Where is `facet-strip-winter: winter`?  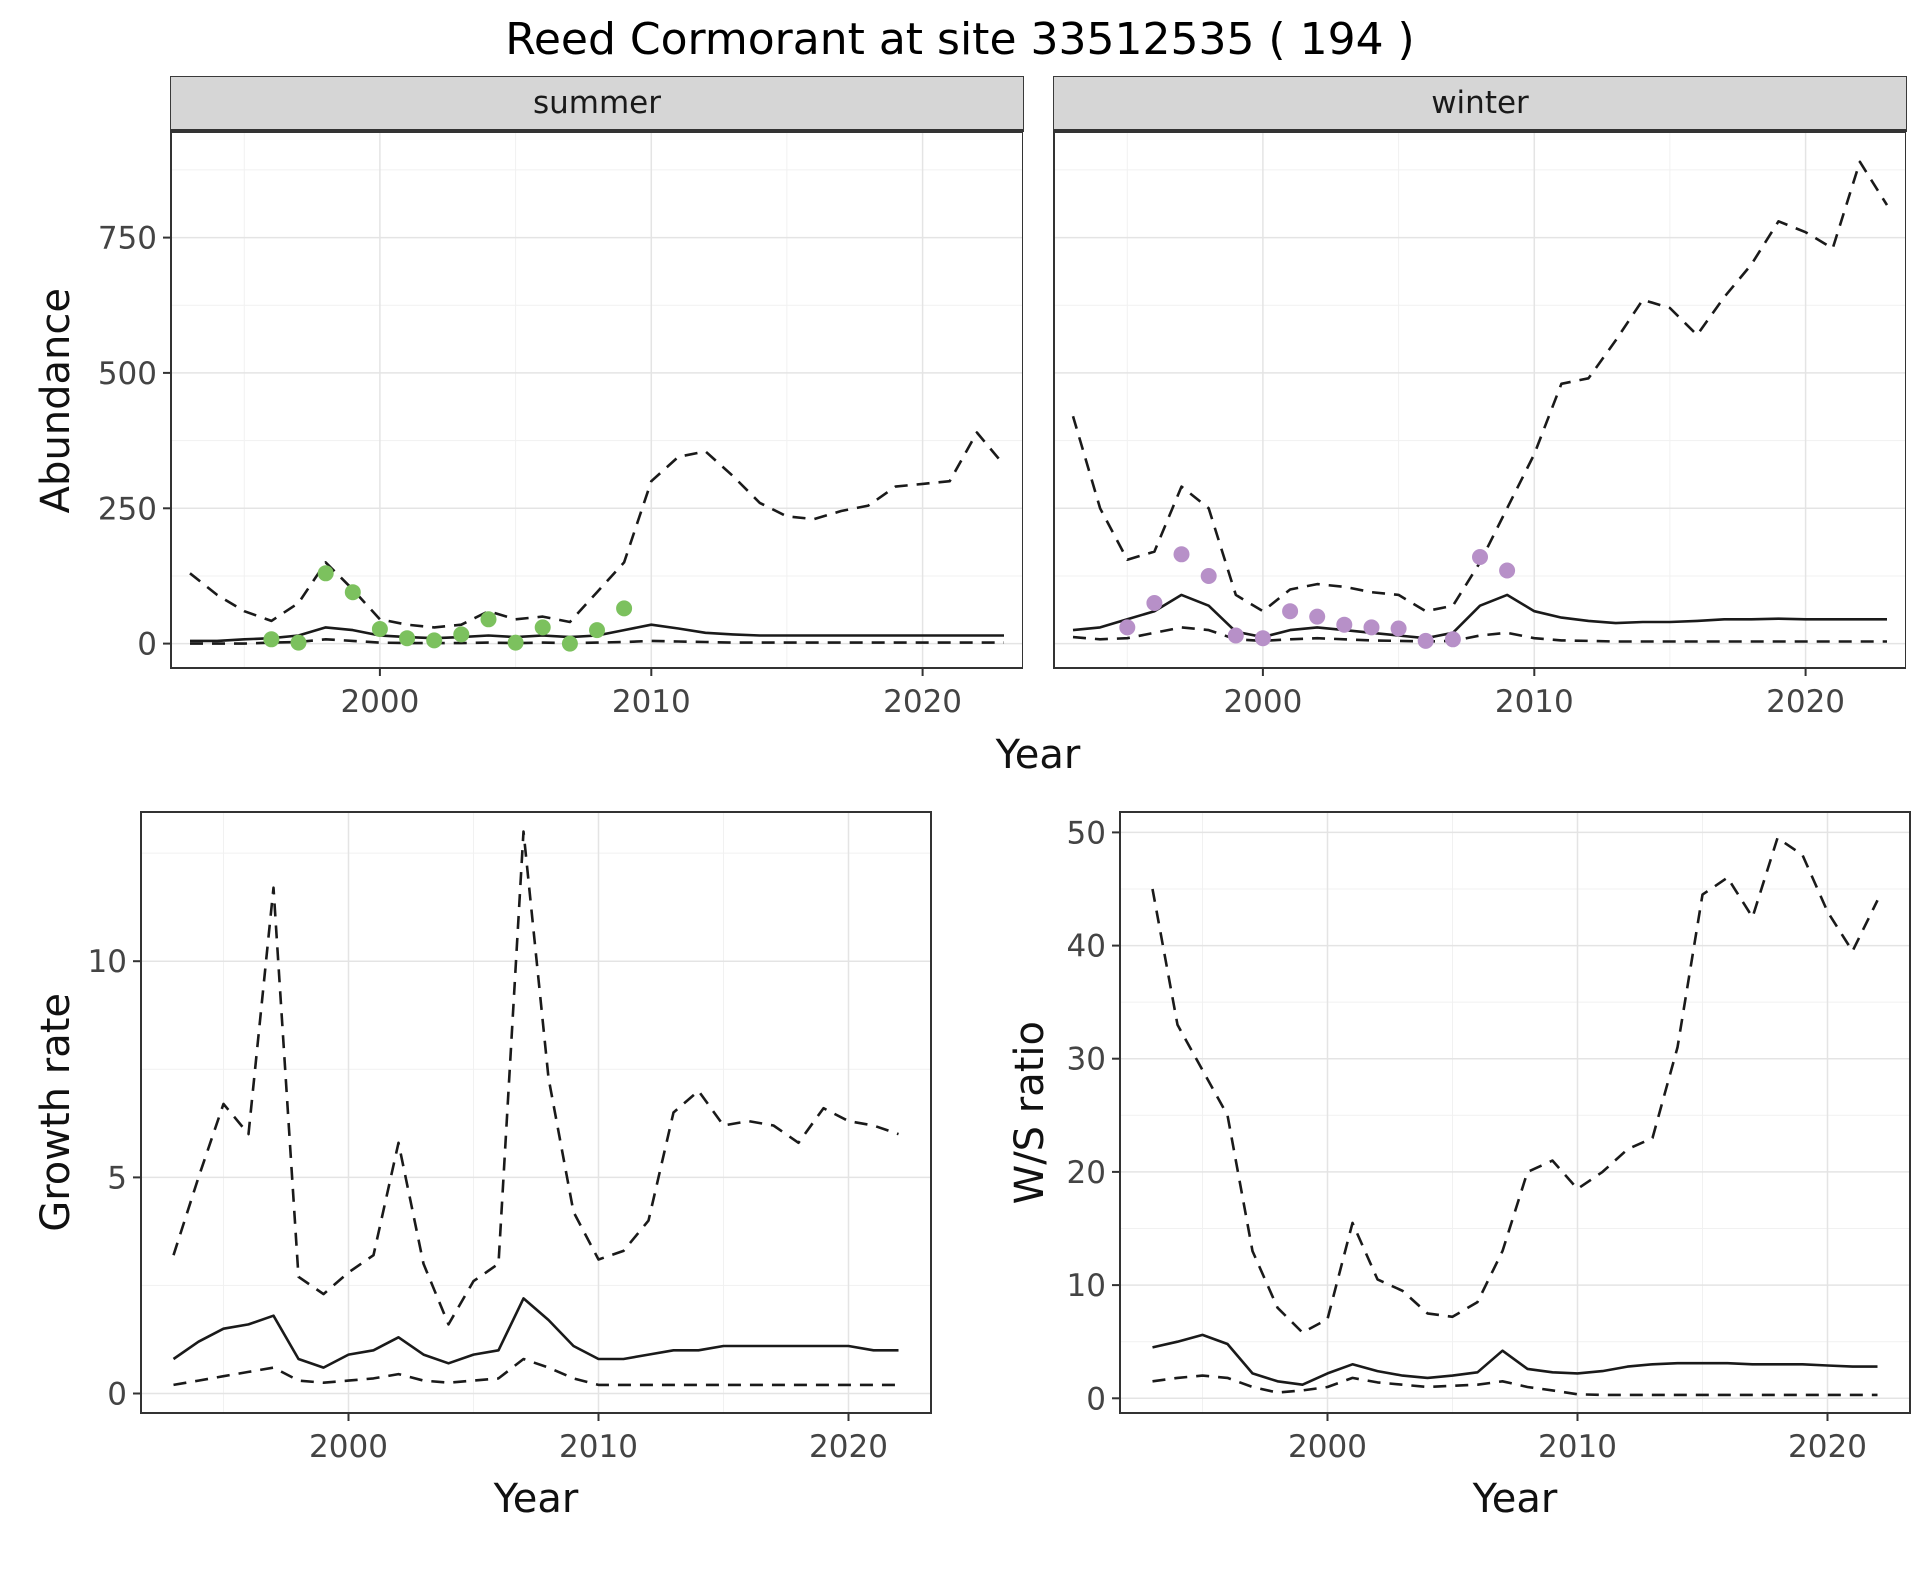
facet-strip-winter: winter is located at coordinates (1480, 104).